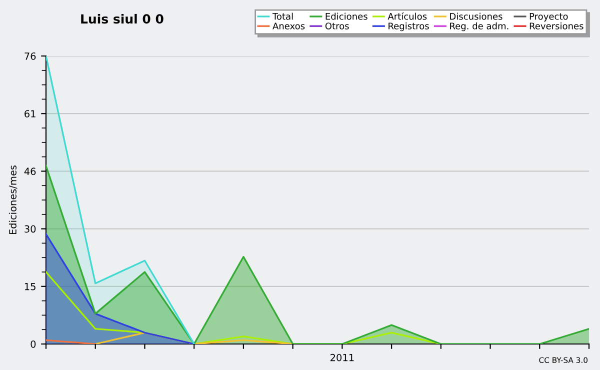 The image size is (600, 370). What do you see at coordinates (30, 114) in the screenshot?
I see `y-tick-label: 61` at bounding box center [30, 114].